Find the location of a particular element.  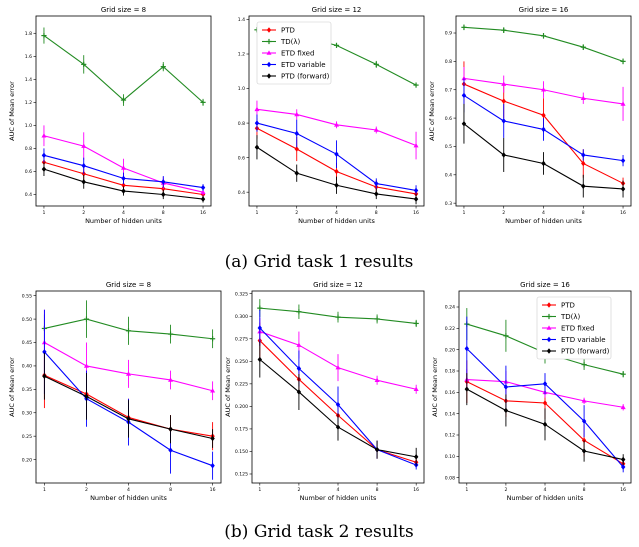

x-tick-label: 4 is located at coordinates (543, 213).